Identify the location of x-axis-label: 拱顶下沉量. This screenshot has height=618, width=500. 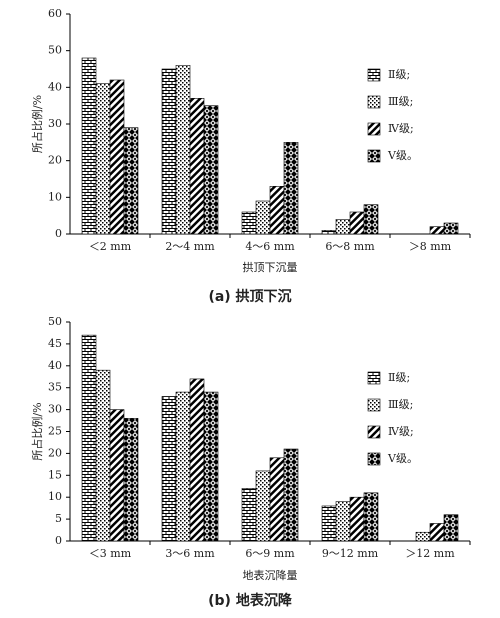
(270, 267).